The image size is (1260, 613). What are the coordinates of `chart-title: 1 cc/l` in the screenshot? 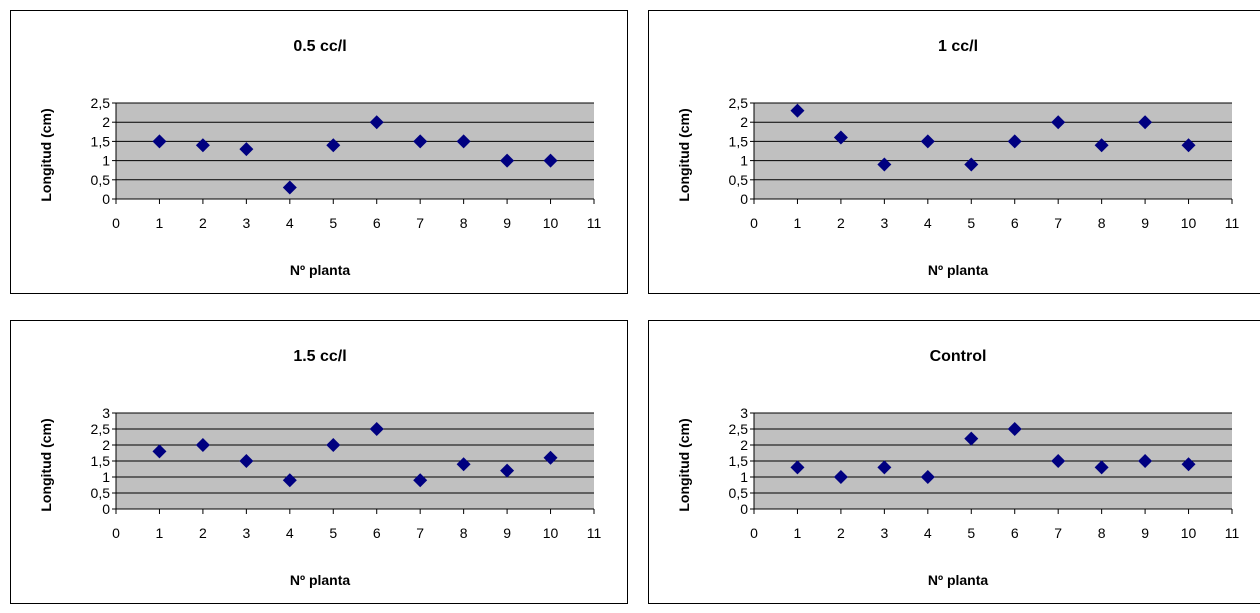 It's located at (958, 46).